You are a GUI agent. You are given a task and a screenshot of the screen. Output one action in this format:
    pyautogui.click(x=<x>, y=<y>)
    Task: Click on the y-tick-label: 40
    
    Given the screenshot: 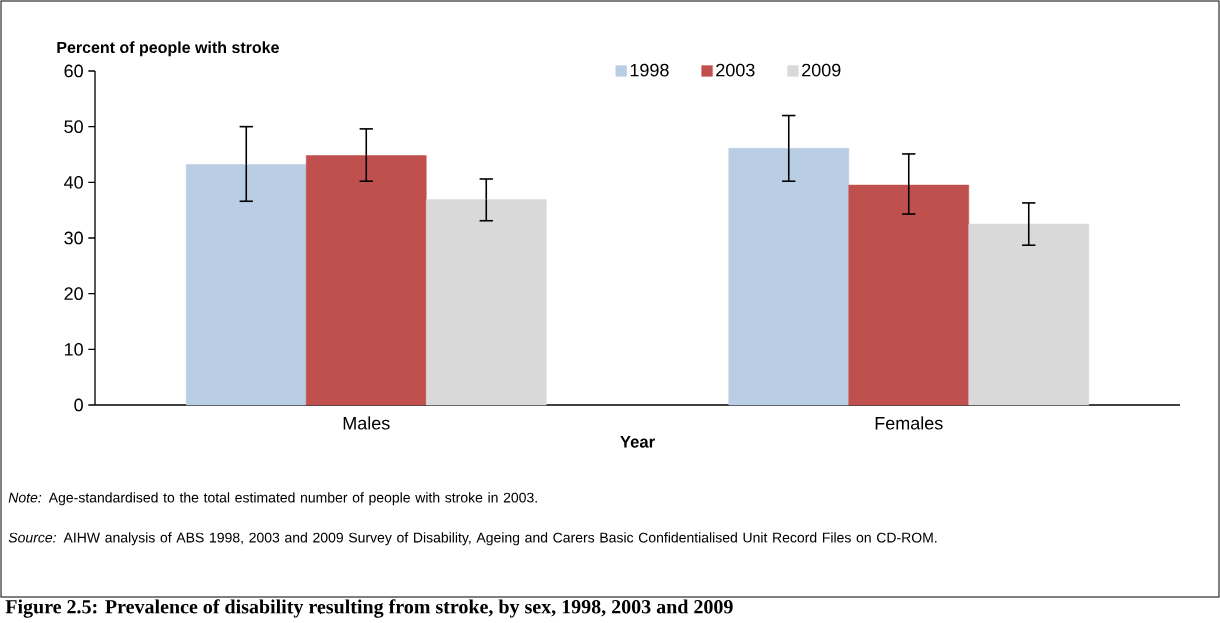 What is the action you would take?
    pyautogui.click(x=73, y=182)
    